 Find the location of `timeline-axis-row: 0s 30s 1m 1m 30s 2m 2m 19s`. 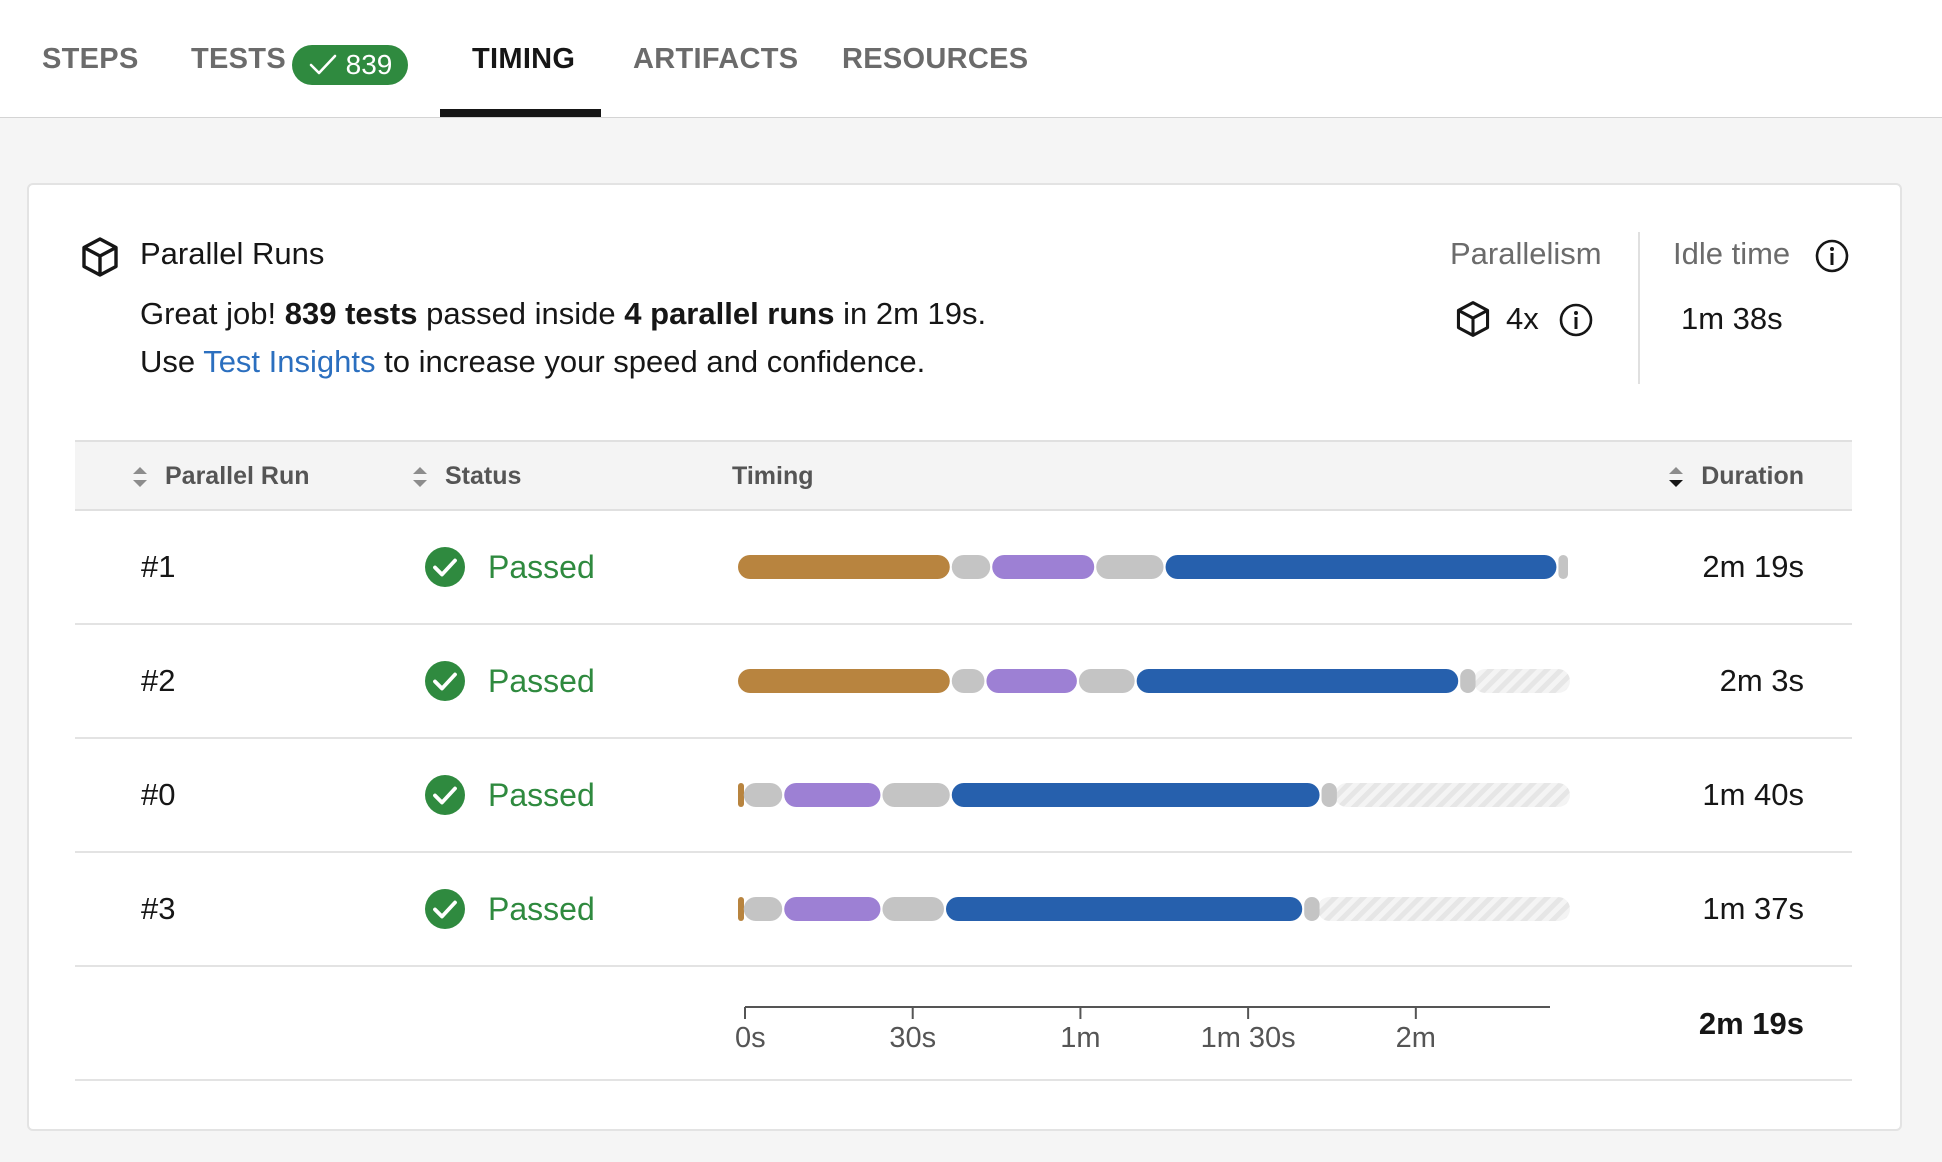

timeline-axis-row: 0s 30s 1m 1m 30s 2m 2m 19s is located at coordinates (963, 1024).